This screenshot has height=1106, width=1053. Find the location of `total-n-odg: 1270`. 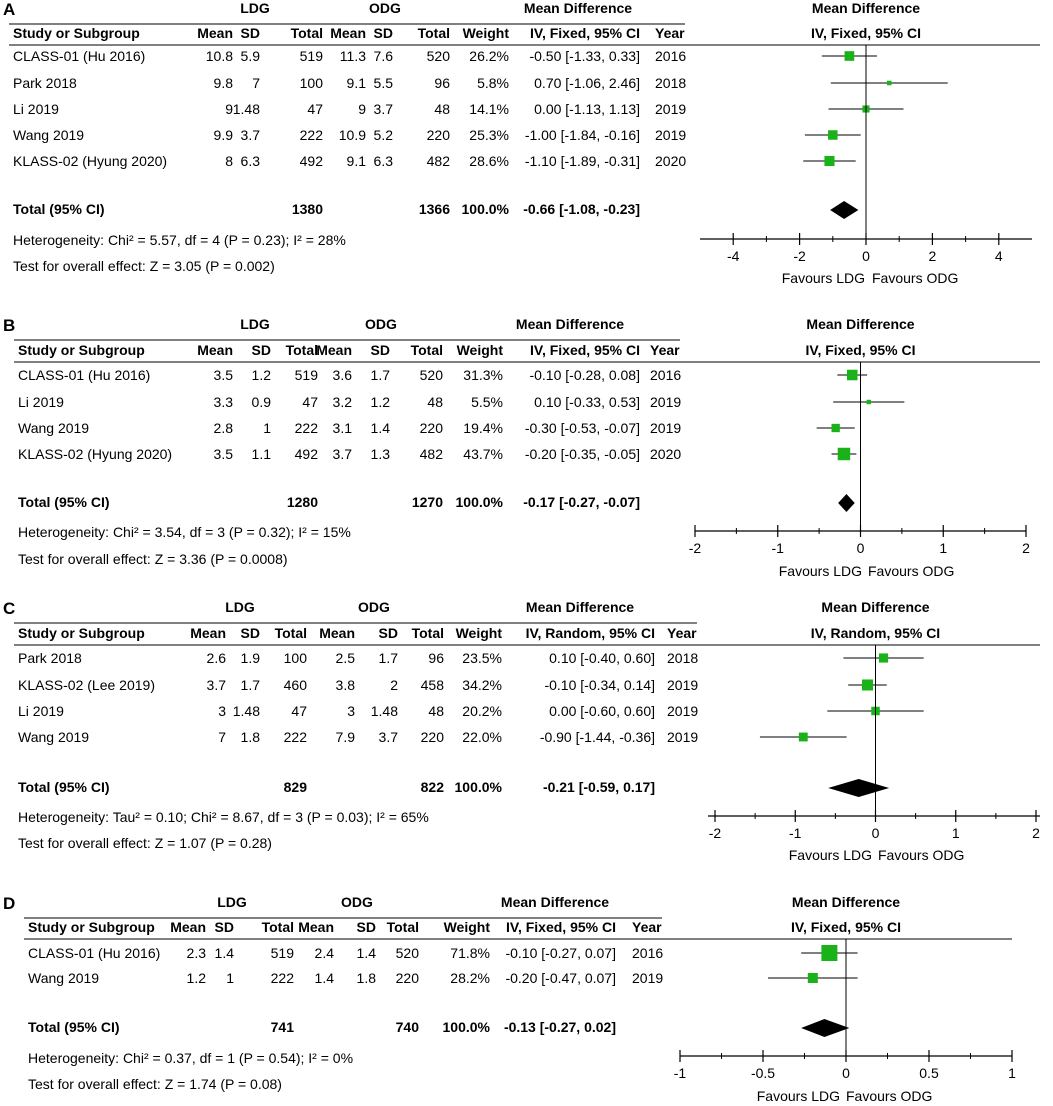

total-n-odg: 1270 is located at coordinates (427, 502).